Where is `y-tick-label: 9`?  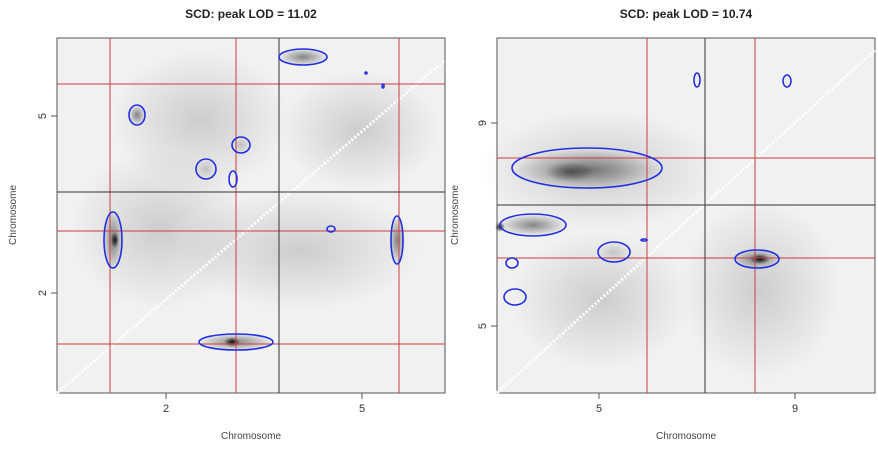 y-tick-label: 9 is located at coordinates (483, 123).